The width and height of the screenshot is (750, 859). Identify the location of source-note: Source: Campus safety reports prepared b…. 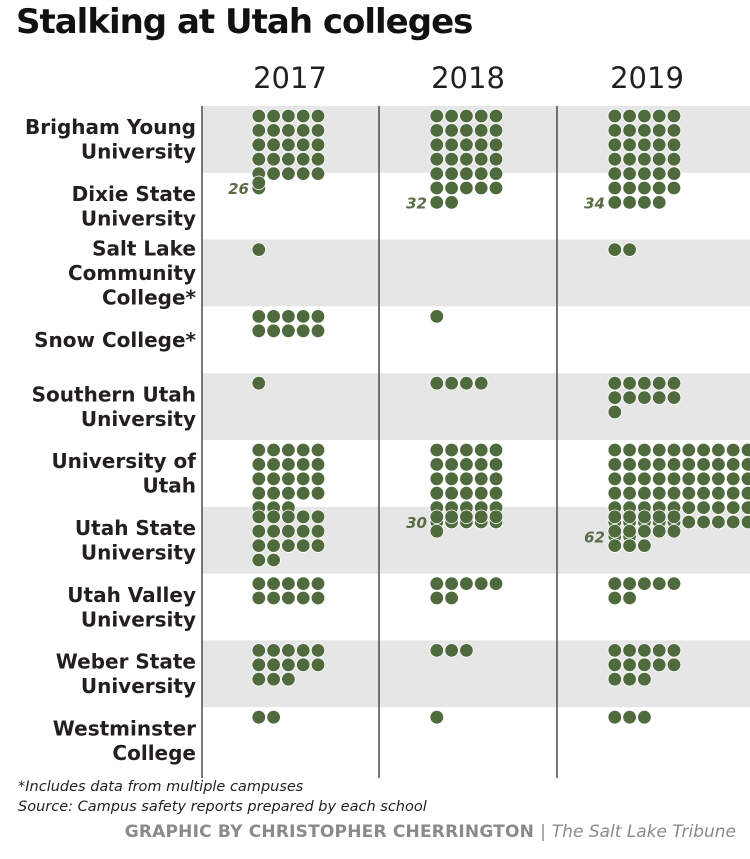
(222, 807).